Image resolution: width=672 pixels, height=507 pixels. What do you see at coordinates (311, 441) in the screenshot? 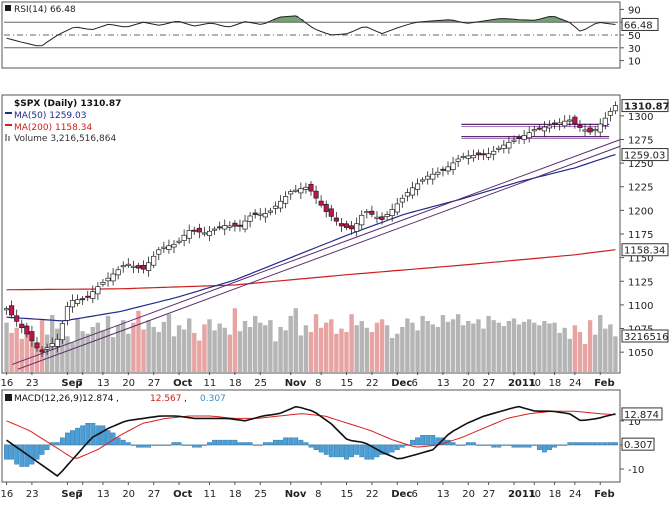
I see `macd-line` at bounding box center [311, 441].